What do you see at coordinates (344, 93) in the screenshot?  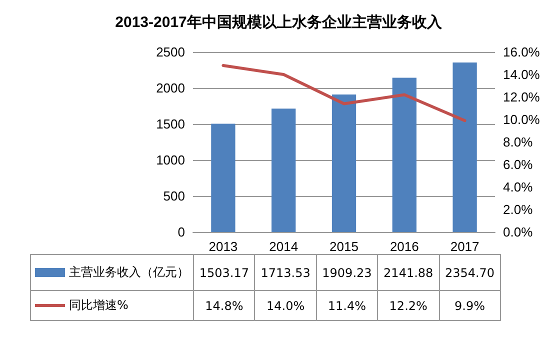 I see `line-series` at bounding box center [344, 93].